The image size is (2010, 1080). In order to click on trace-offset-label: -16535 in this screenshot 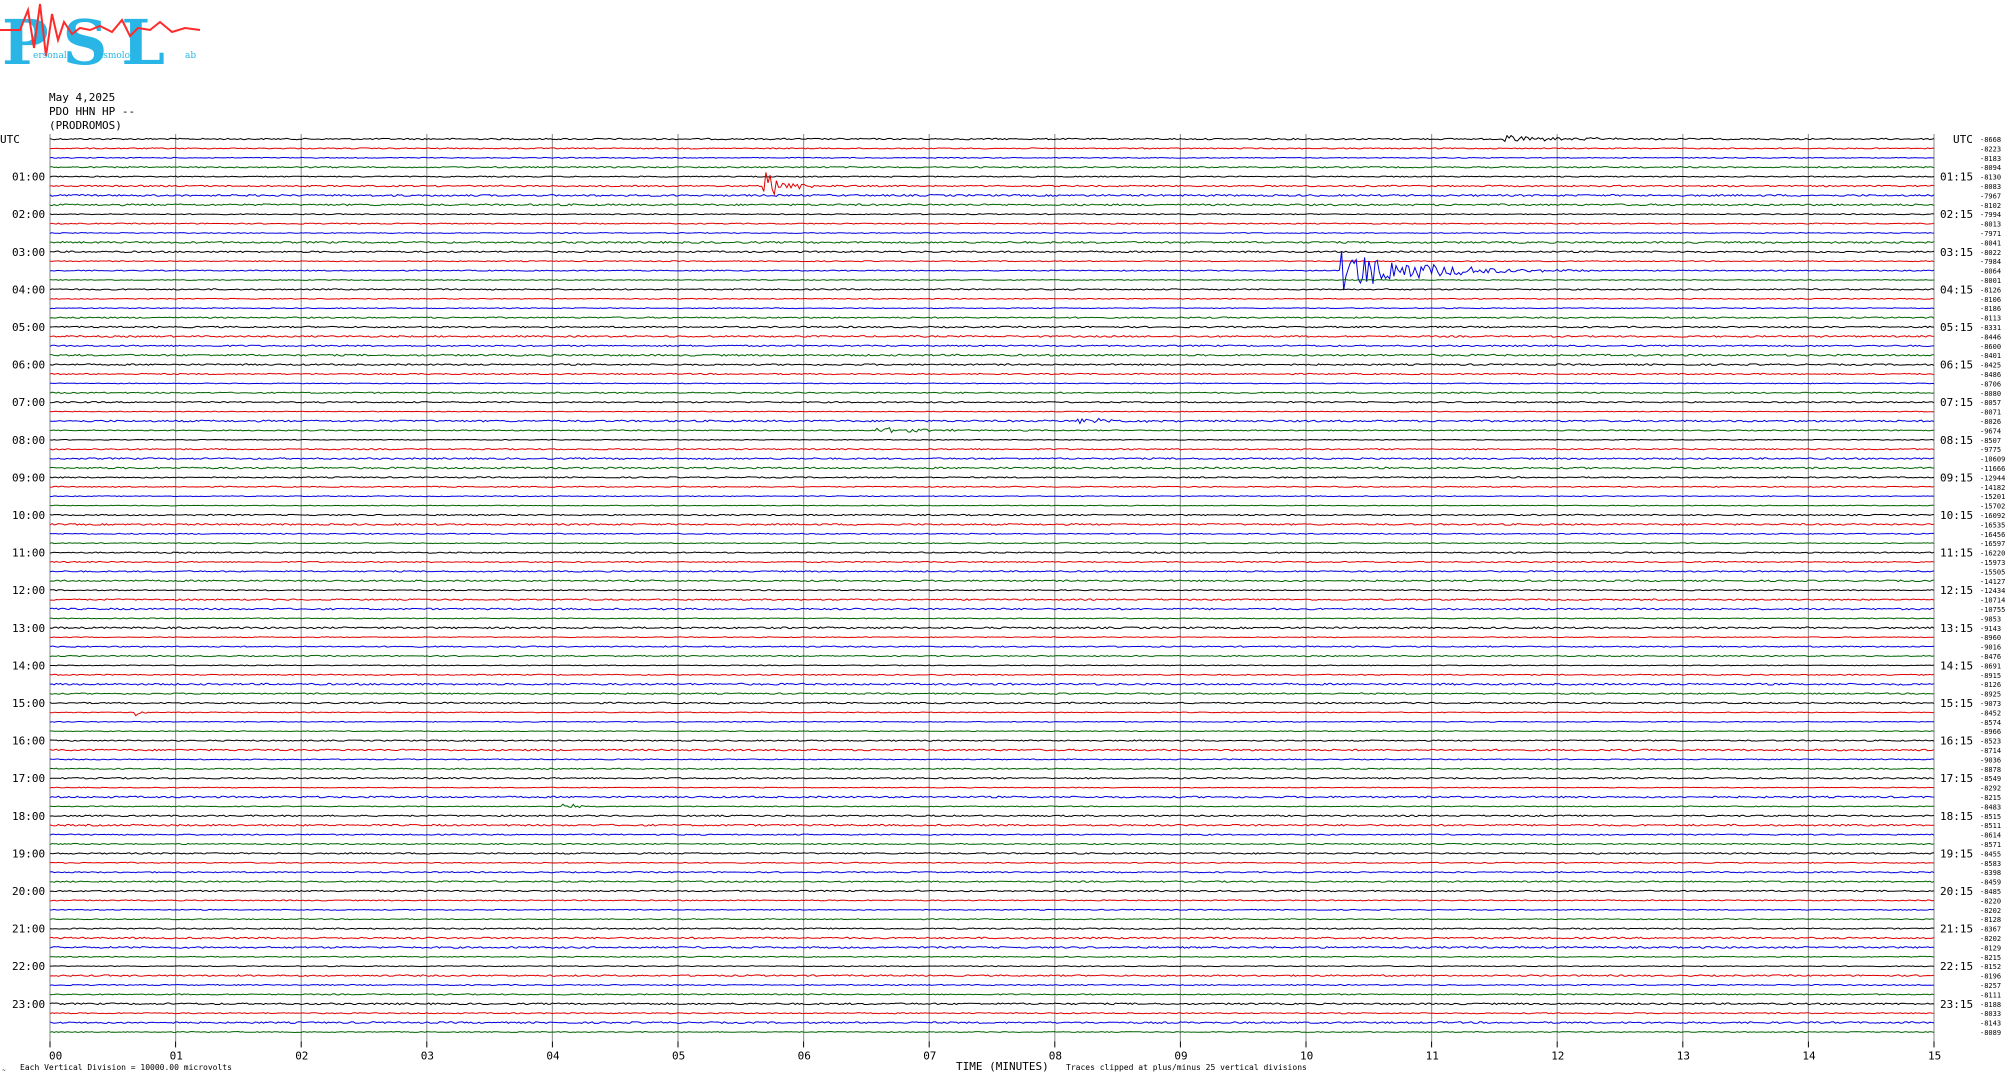, I will do `click(1992, 525)`.